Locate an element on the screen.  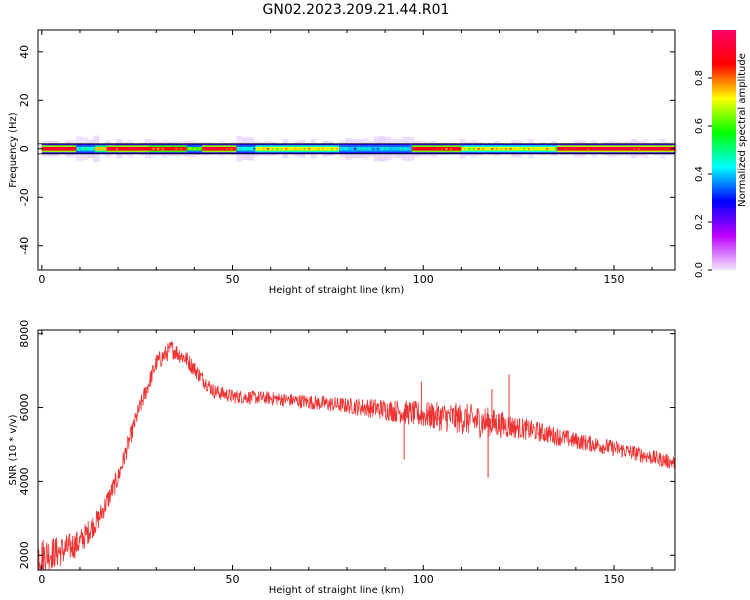
spectrogram-x-tick-label: 0 is located at coordinates (41, 279).